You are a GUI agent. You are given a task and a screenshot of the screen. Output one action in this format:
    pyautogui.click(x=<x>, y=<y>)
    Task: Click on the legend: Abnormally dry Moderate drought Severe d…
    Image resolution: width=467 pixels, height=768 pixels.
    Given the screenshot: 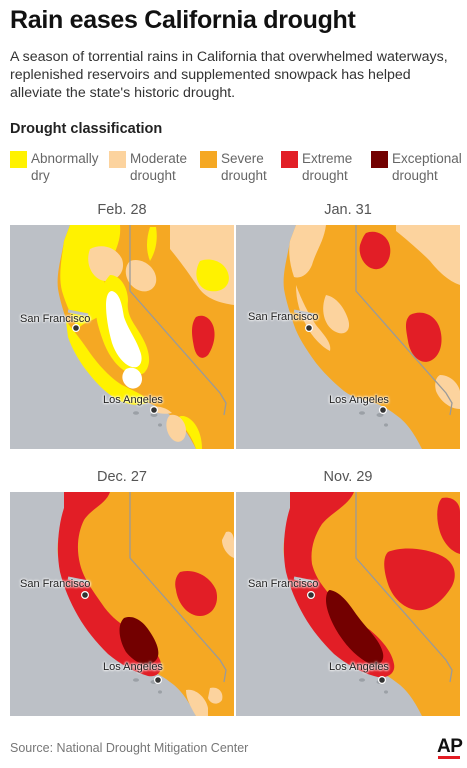 What is the action you would take?
    pyautogui.click(x=237, y=169)
    